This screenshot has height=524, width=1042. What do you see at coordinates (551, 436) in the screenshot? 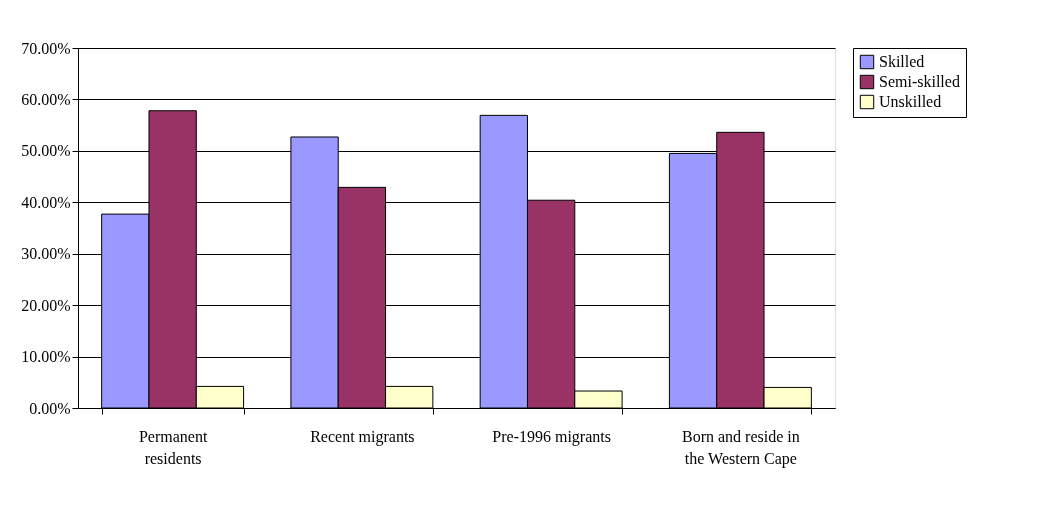
I see `x-tick-label: Pre-1996 migrants` at bounding box center [551, 436].